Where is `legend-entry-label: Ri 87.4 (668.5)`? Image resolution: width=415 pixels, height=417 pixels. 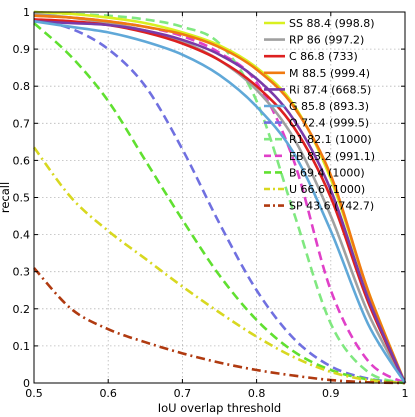 legend-entry-label: Ri 87.4 (668.5) is located at coordinates (330, 89).